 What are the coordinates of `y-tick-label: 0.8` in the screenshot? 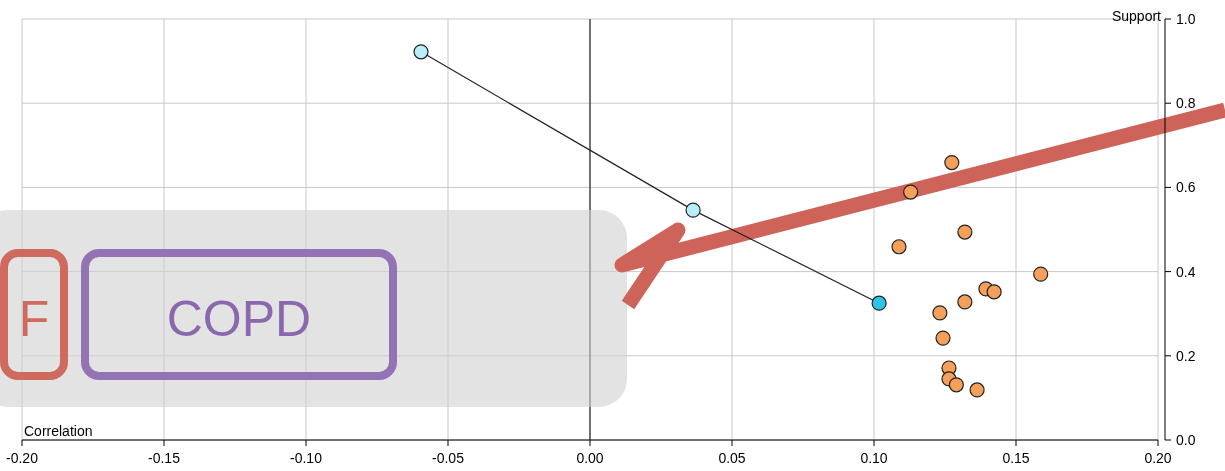 It's located at (1186, 103).